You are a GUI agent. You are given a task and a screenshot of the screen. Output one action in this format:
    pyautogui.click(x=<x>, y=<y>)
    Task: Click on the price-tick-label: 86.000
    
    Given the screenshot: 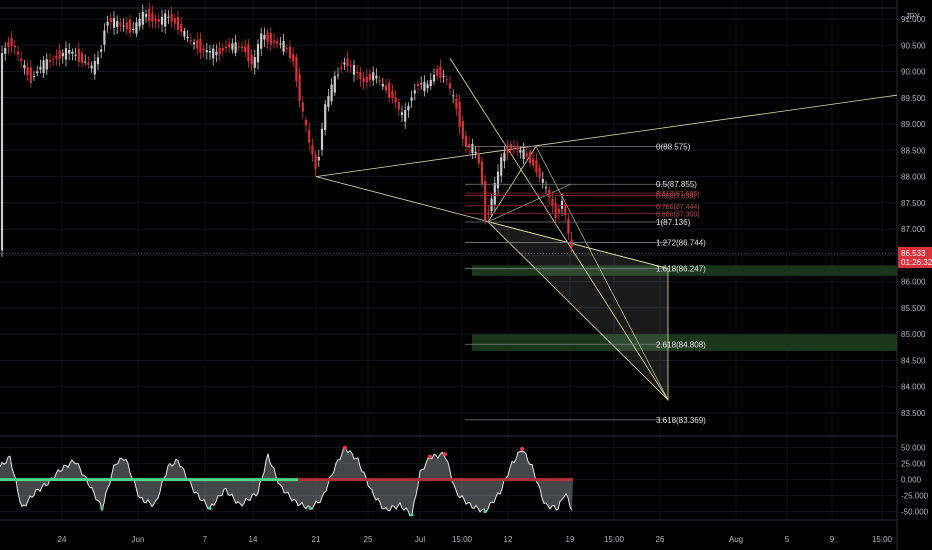 What is the action you would take?
    pyautogui.click(x=913, y=282)
    